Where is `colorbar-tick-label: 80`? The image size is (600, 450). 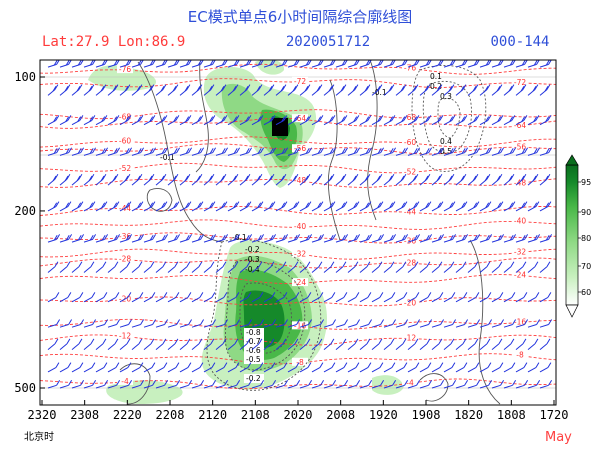
colorbar-tick-label: 80 is located at coordinates (586, 238).